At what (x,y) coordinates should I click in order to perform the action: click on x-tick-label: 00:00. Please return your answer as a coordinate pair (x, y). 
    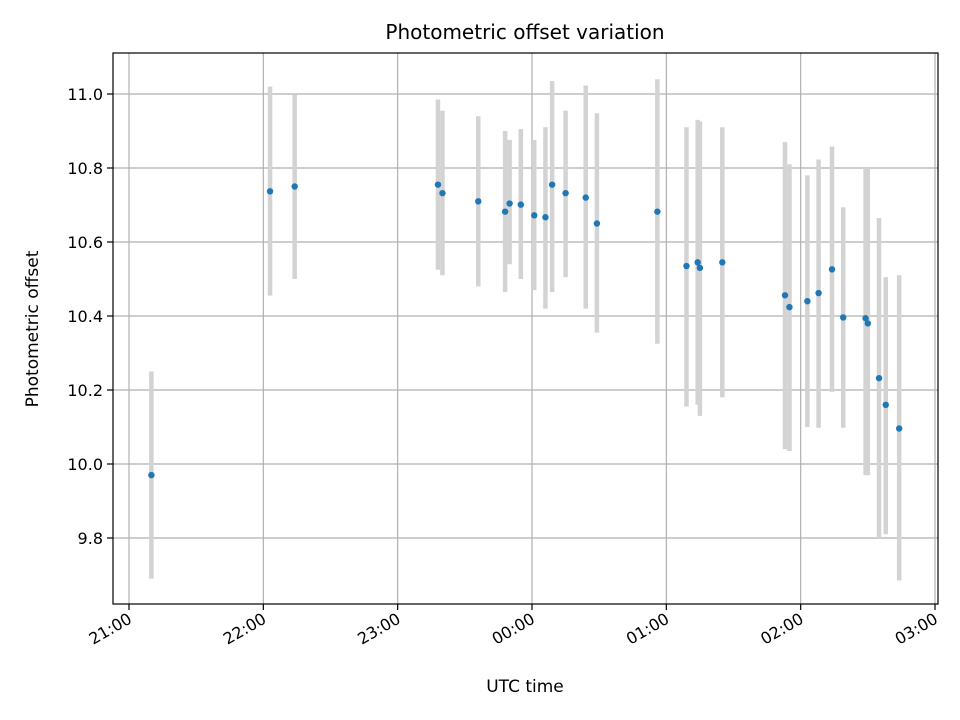
    Looking at the image, I should click on (513, 629).